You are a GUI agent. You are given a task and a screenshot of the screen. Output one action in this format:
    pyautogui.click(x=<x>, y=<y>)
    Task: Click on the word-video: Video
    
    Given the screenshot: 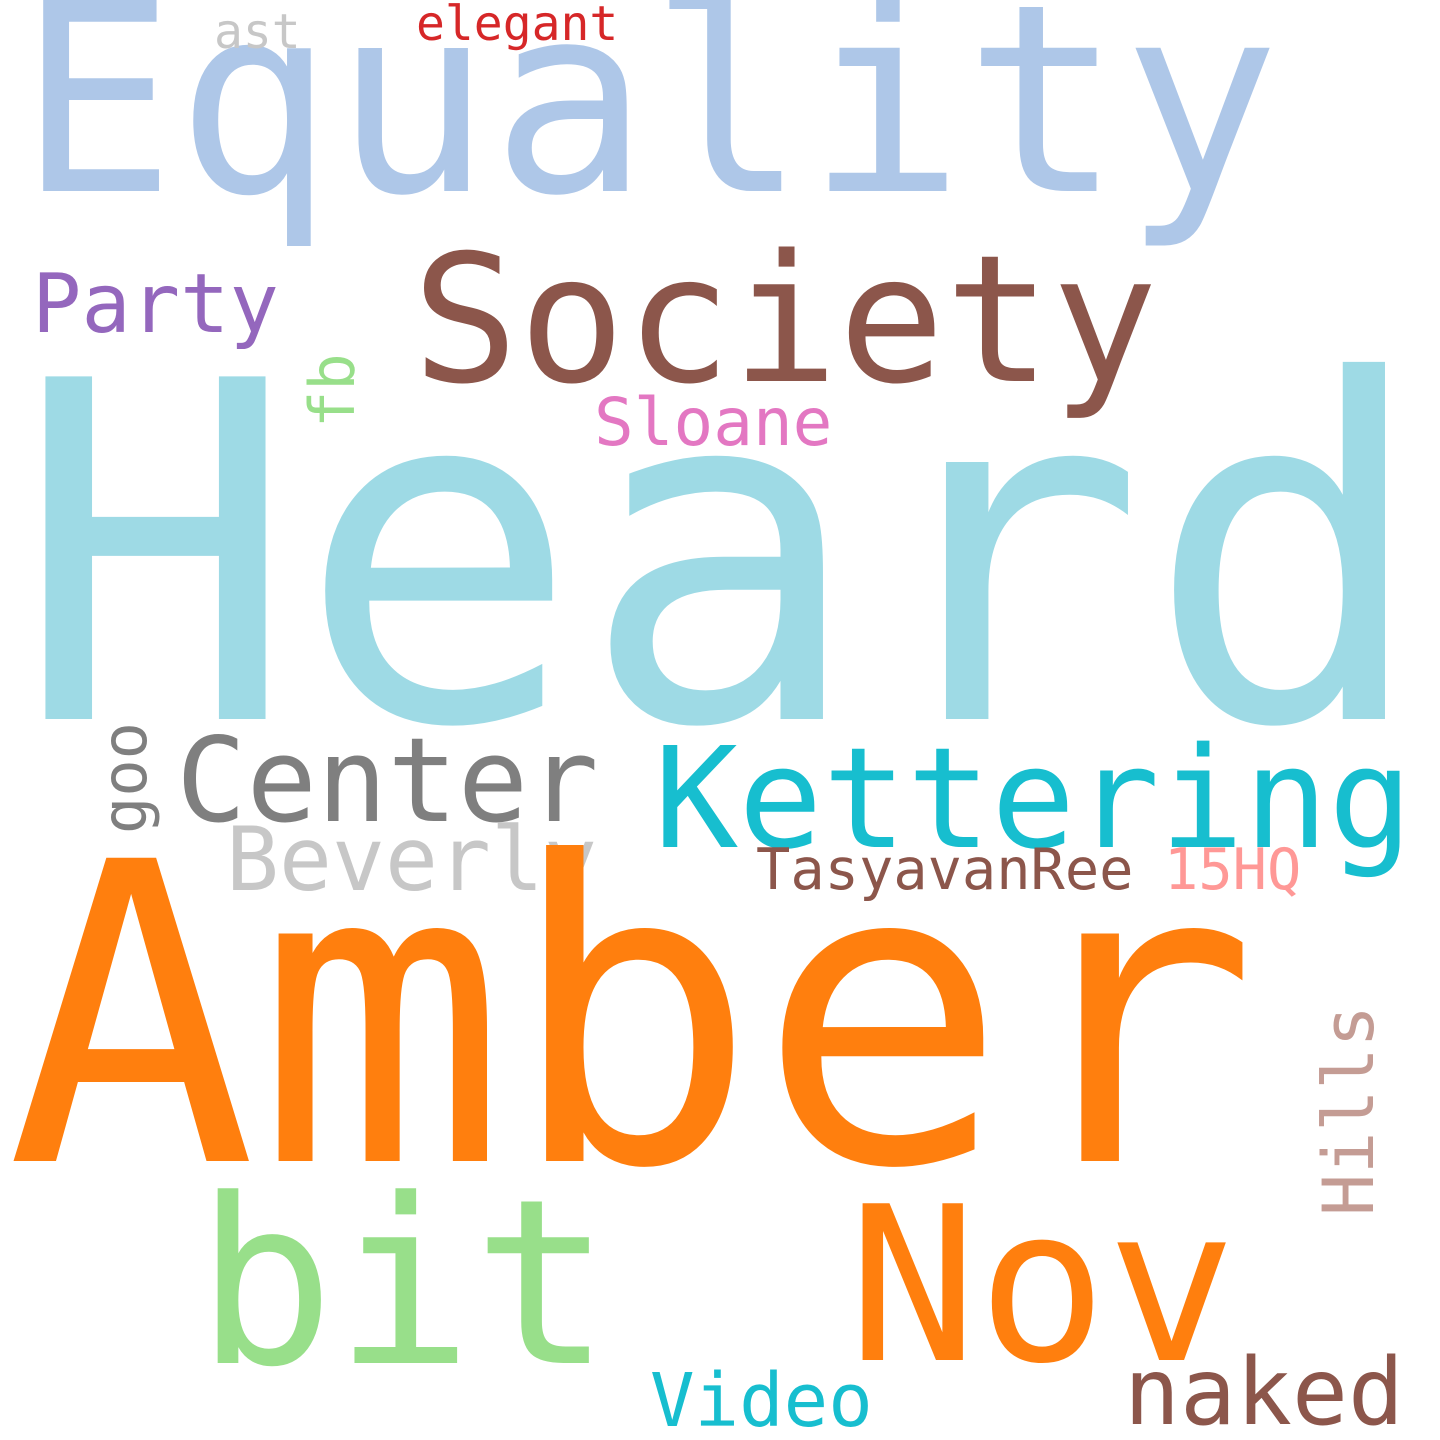 What is the action you would take?
    pyautogui.click(x=761, y=1399)
    